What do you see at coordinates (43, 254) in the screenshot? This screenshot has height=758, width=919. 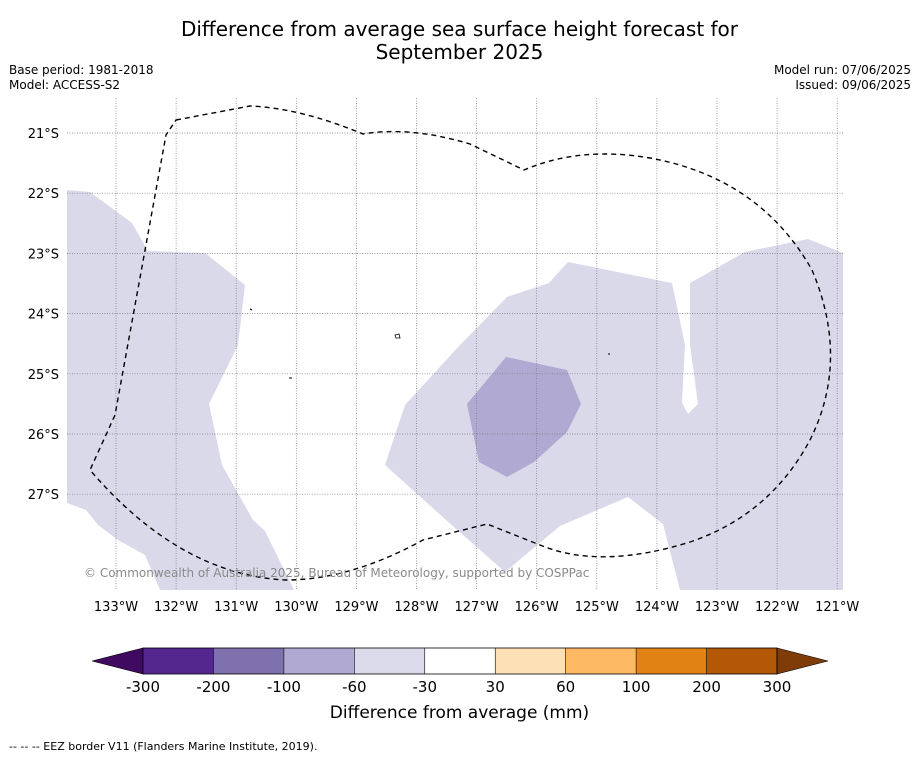 I see `lat-tick-label: 23°S` at bounding box center [43, 254].